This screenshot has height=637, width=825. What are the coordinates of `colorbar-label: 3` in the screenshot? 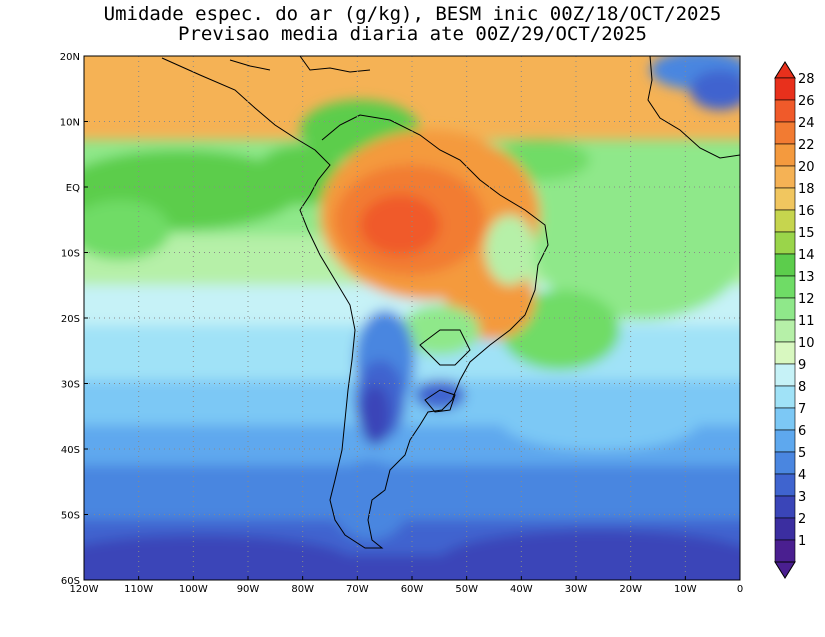 It's located at (802, 497).